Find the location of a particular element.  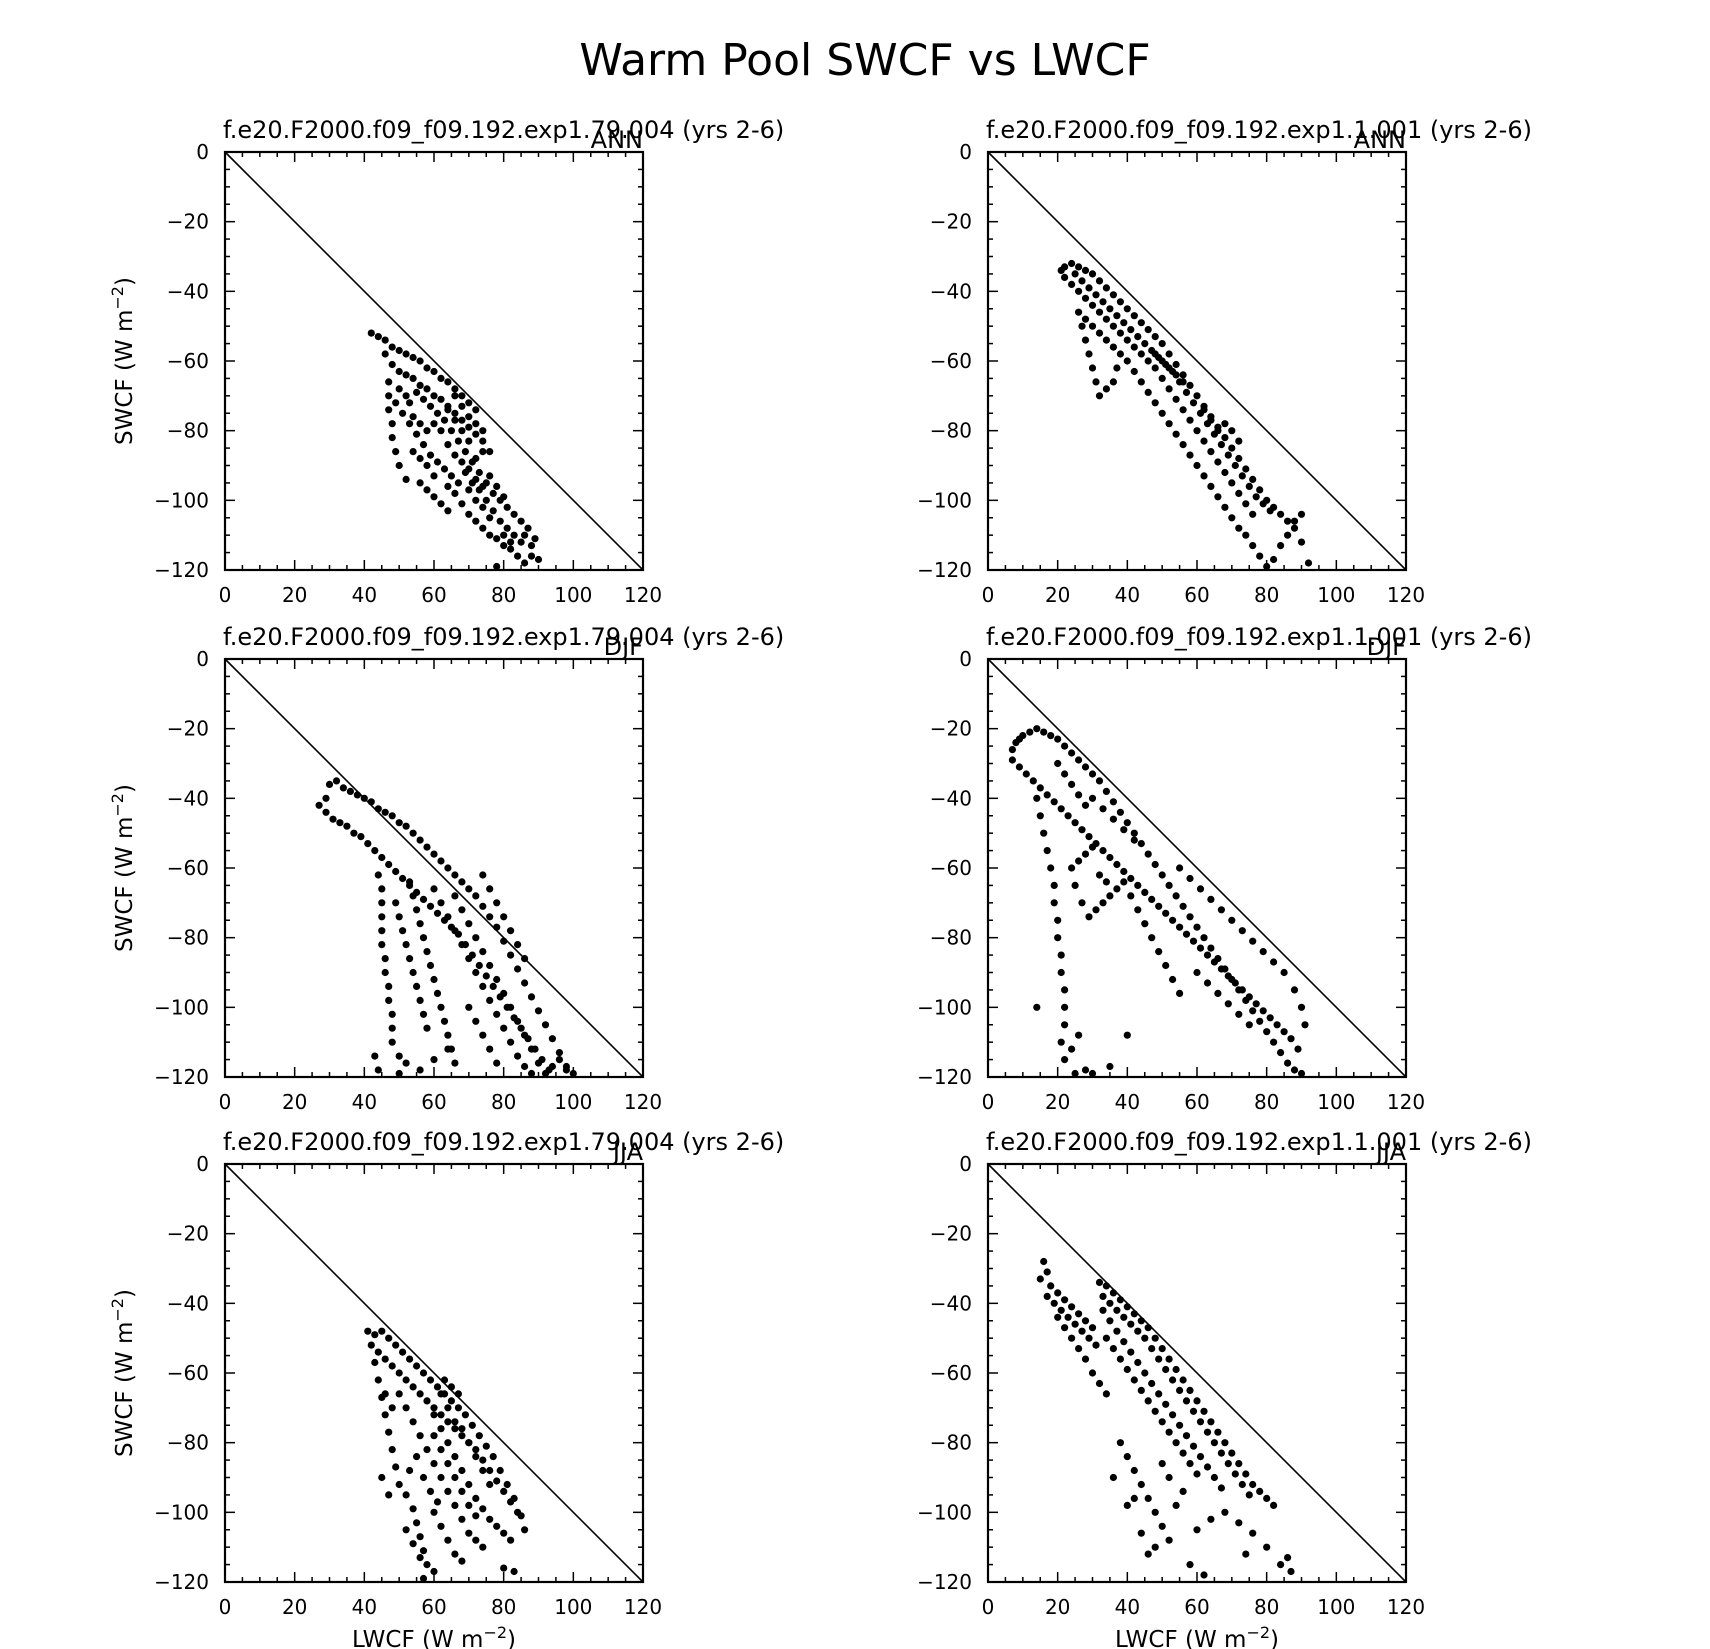

x-tick-label: 20 is located at coordinates (1057, 1102).